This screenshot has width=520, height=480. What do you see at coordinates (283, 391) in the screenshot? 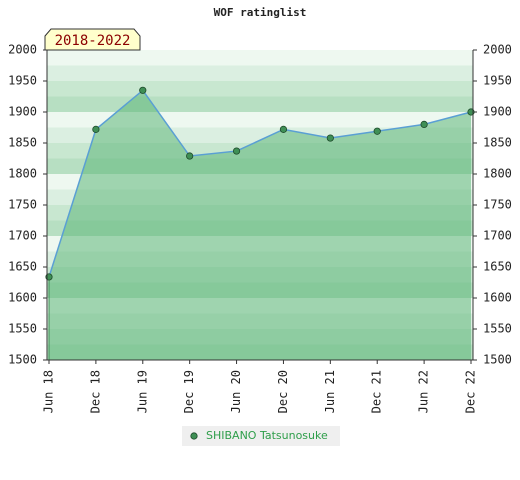
I see `x-tick-label: Dec 20` at bounding box center [283, 391].